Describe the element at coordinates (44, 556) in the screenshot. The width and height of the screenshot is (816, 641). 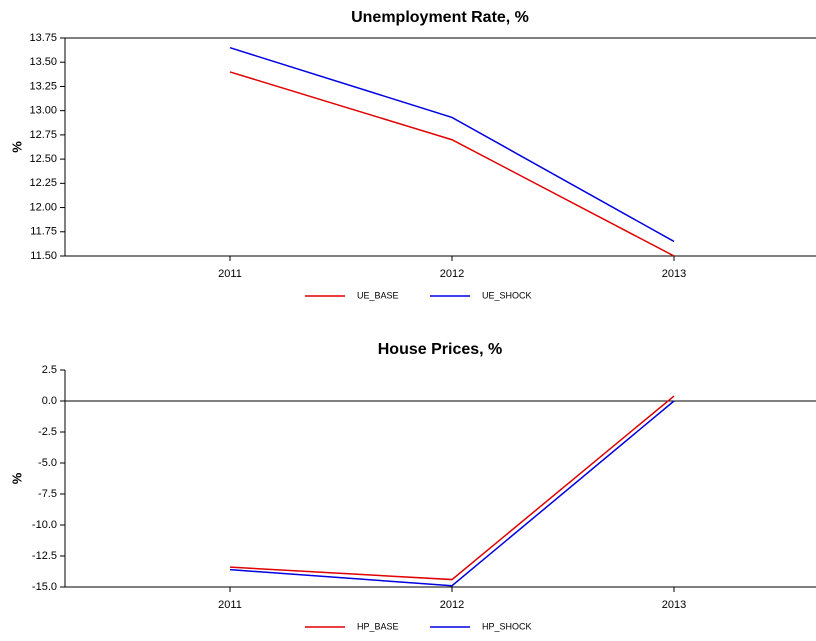
I see `y-tick-label: -12.5` at that location.